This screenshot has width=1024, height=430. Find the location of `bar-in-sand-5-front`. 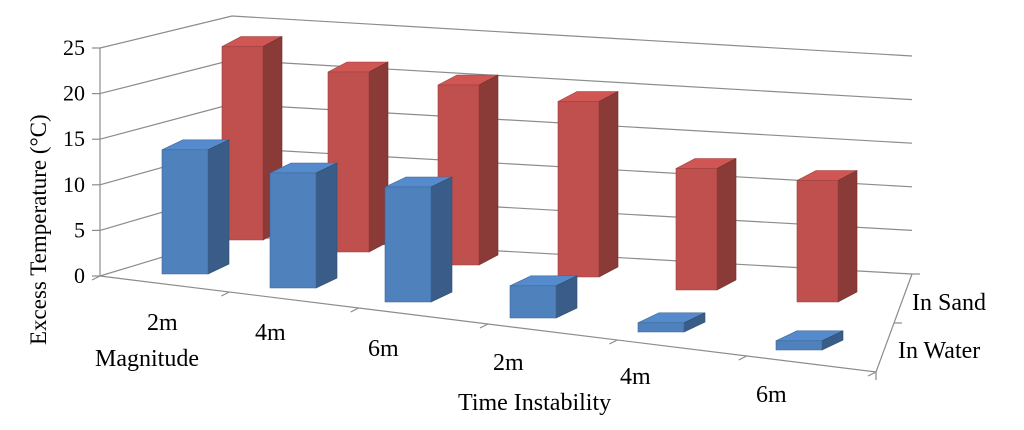

bar-in-sand-5-front is located at coordinates (696, 229).